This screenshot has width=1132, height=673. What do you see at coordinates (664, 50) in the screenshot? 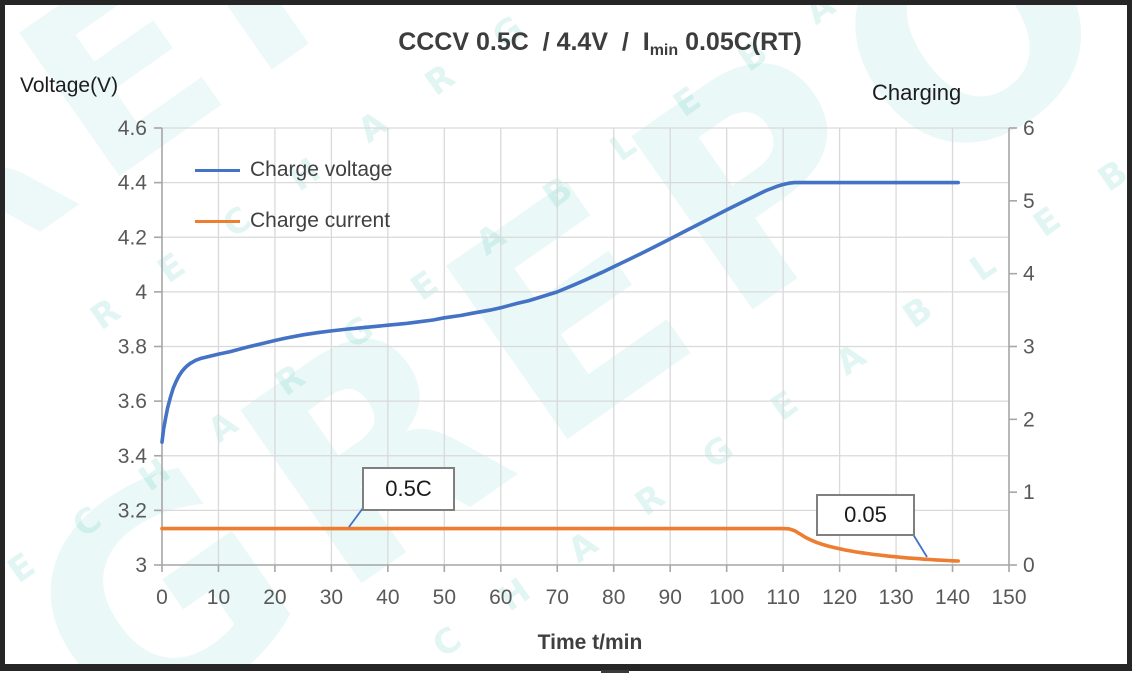
I see `chart-title-subscript: min` at bounding box center [664, 50].